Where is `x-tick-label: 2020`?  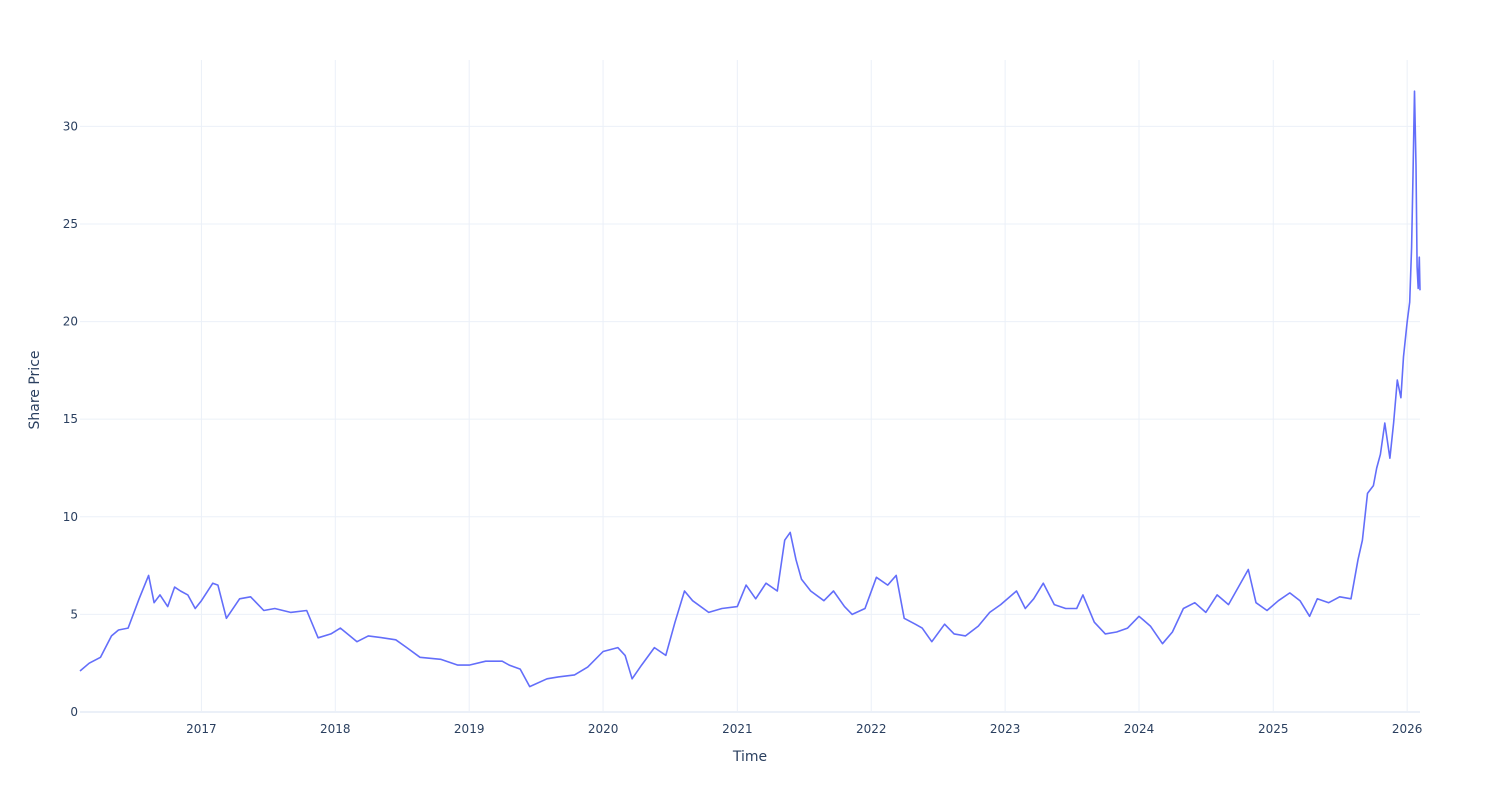
x-tick-label: 2020 is located at coordinates (603, 729).